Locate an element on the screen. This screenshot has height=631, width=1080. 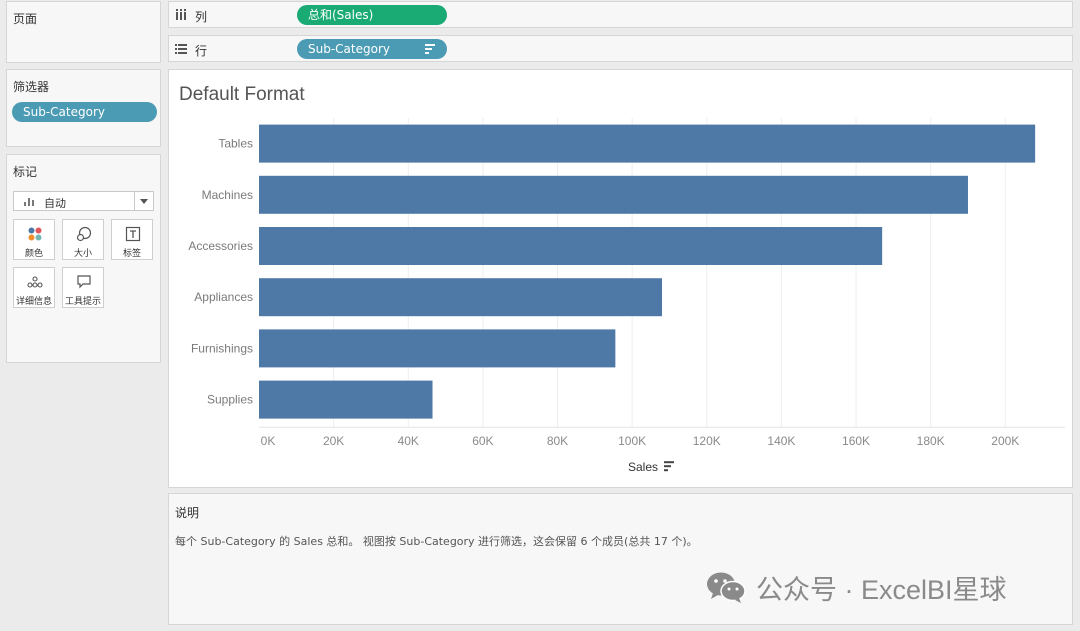
x-tick-label: 140K is located at coordinates (781, 441).